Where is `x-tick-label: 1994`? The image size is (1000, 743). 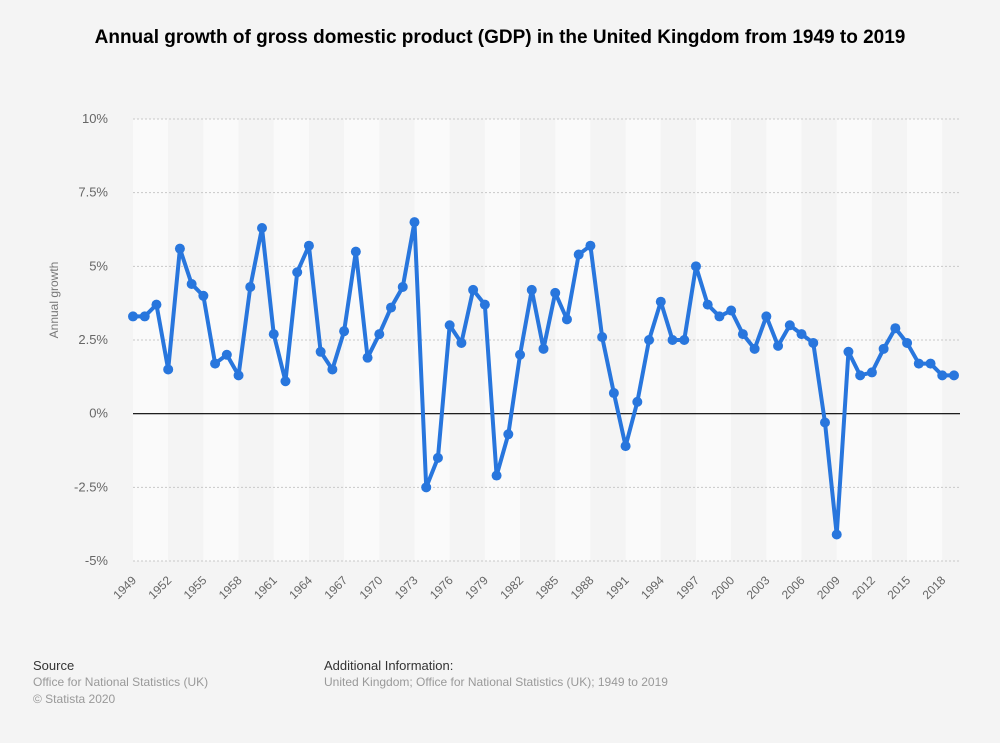 x-tick-label: 1994 is located at coordinates (652, 587).